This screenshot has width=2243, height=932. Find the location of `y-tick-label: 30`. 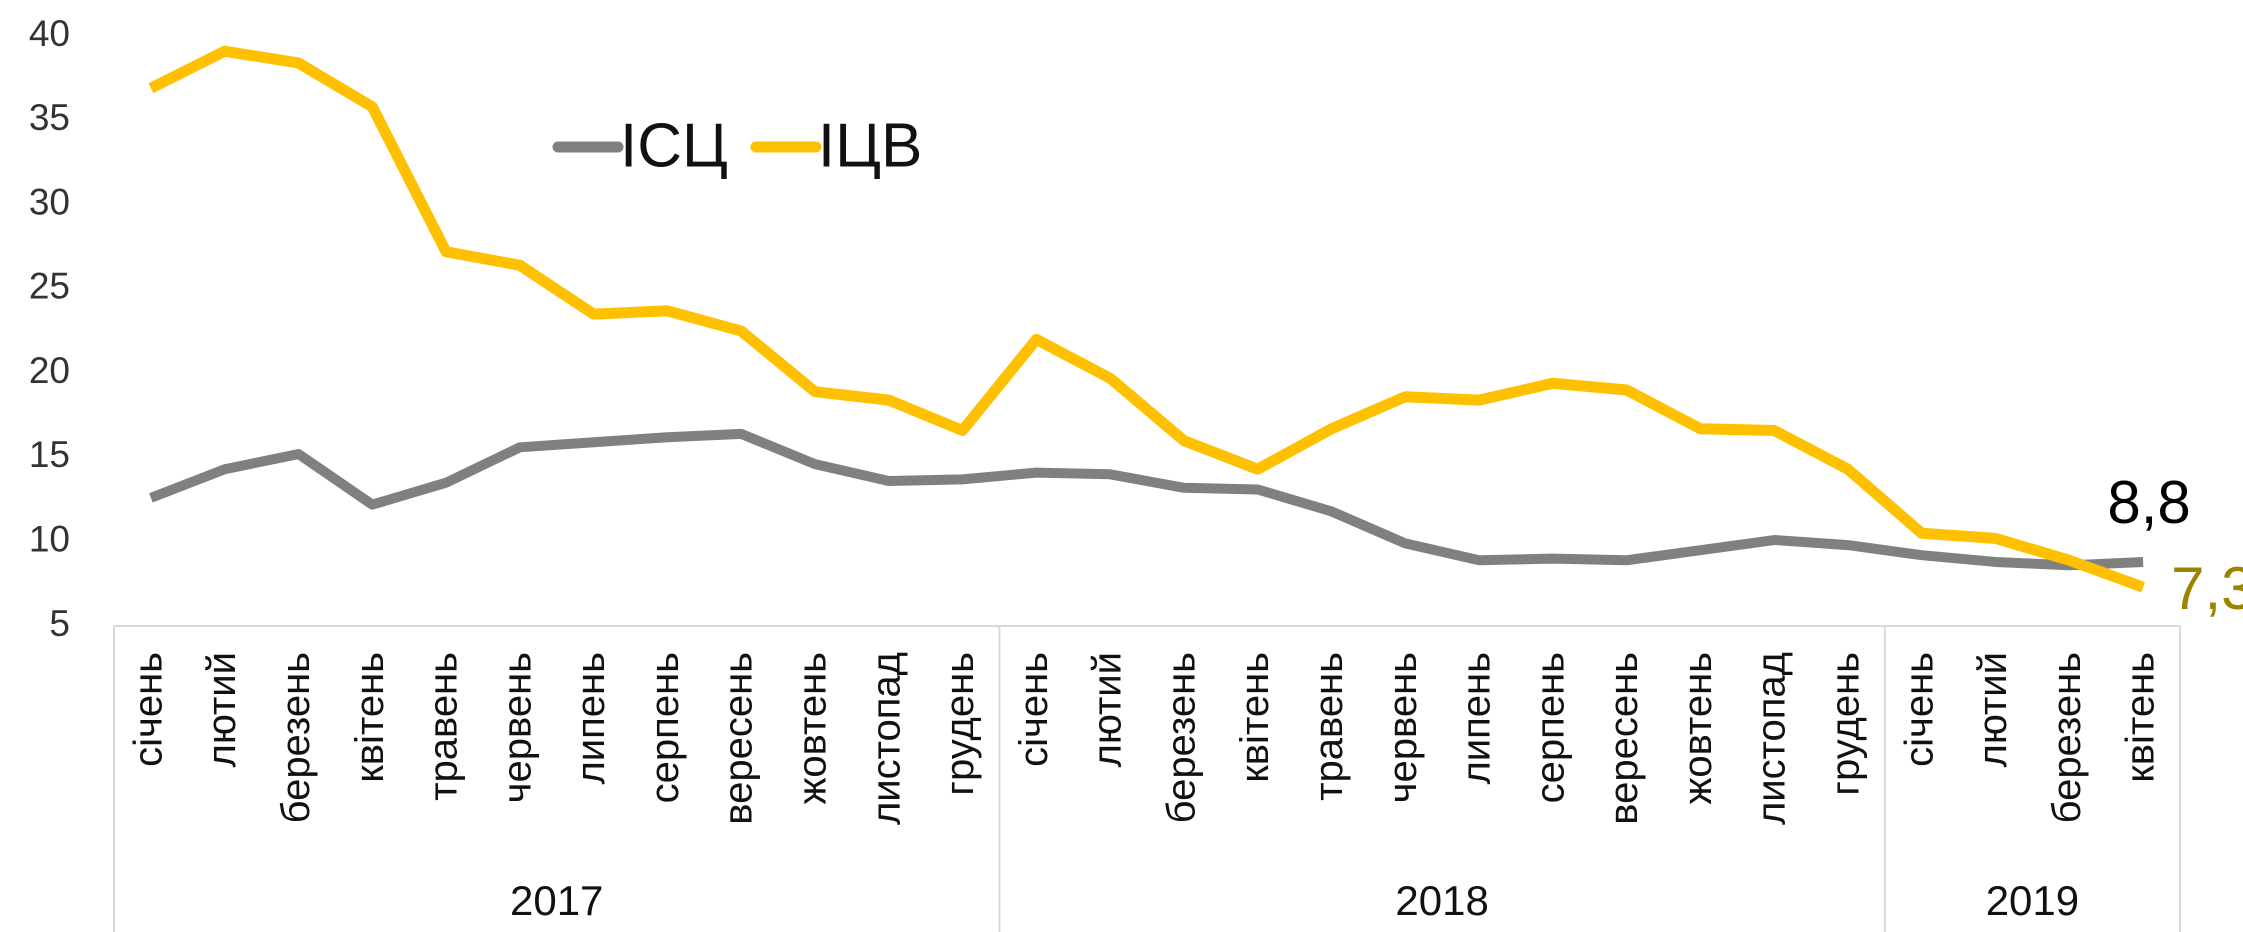

y-tick-label: 30 is located at coordinates (49, 201).